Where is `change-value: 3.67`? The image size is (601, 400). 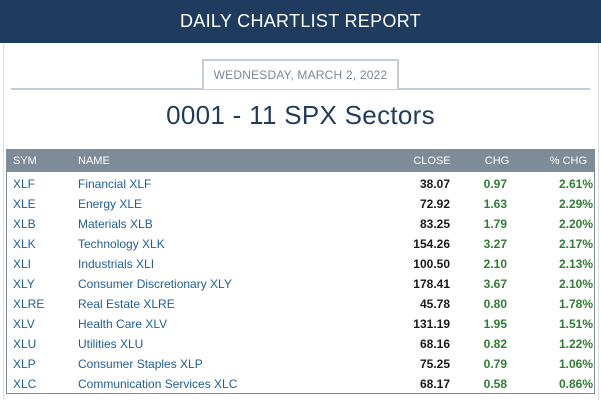
change-value: 3.67 is located at coordinates (495, 284).